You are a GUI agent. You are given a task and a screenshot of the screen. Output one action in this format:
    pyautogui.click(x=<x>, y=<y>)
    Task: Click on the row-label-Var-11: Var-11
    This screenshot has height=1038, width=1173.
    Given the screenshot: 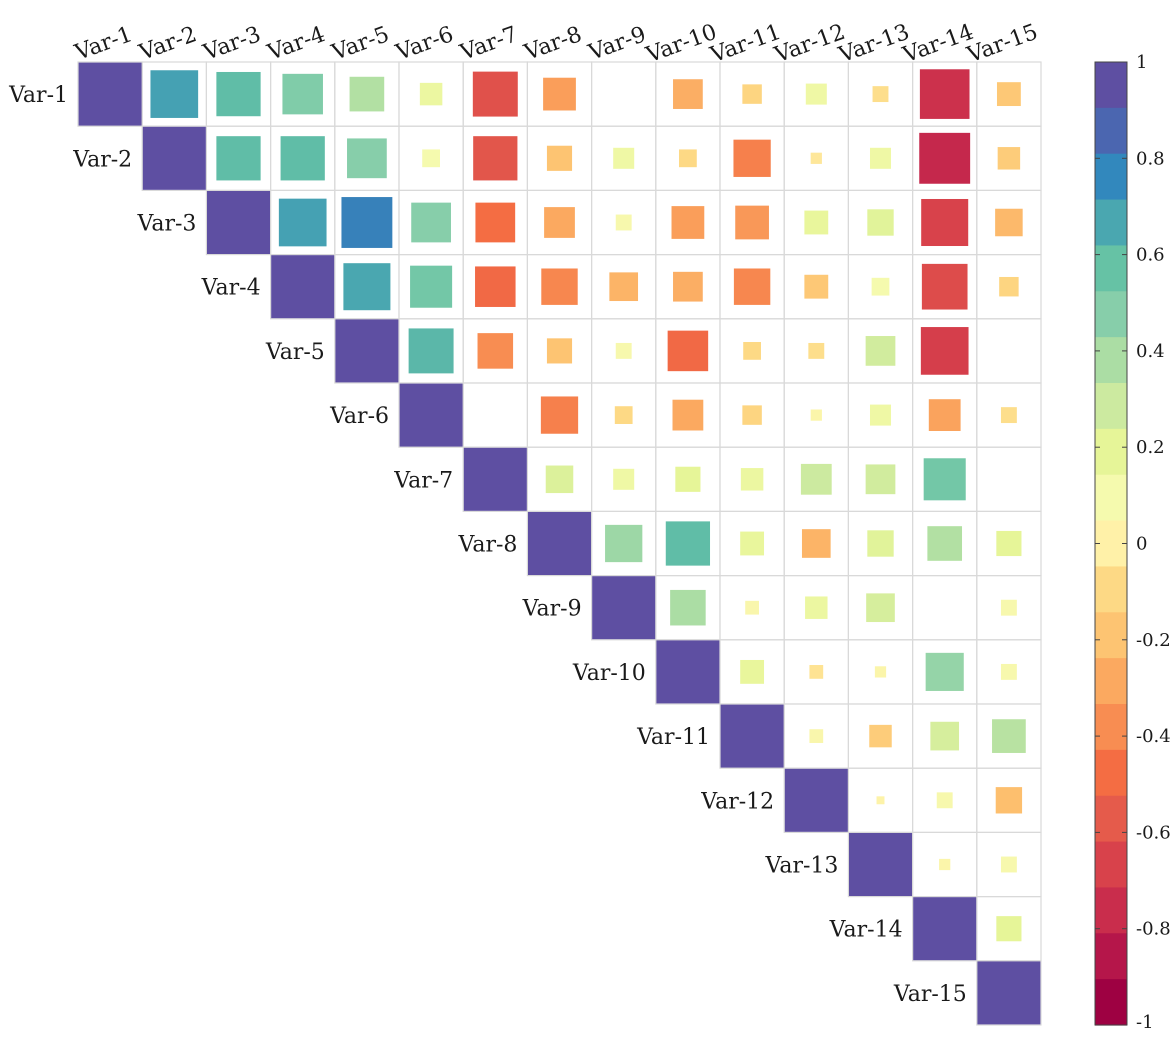 What is the action you would take?
    pyautogui.click(x=673, y=737)
    